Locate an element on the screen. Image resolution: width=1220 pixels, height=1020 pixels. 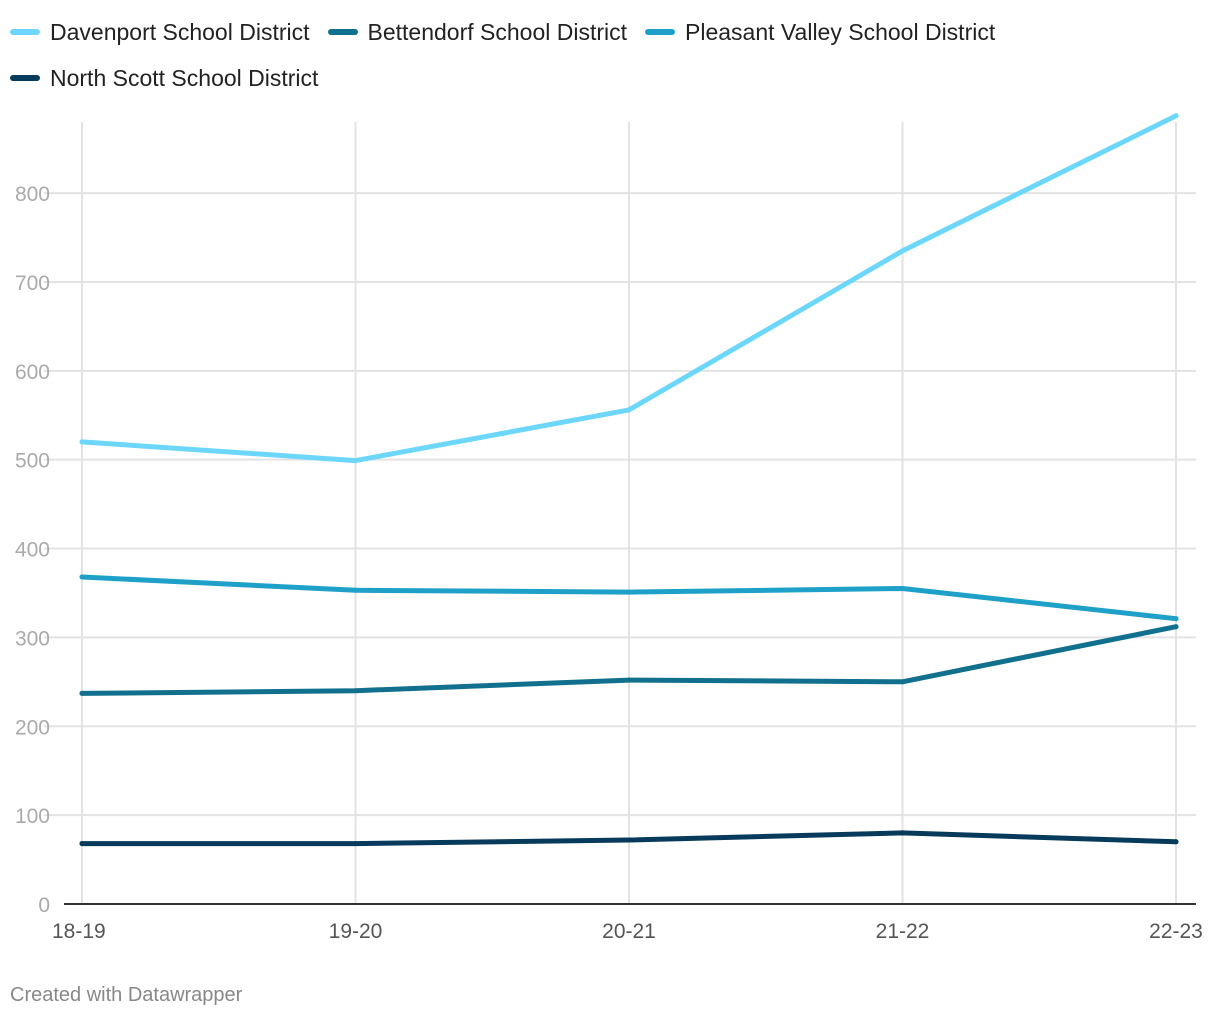
x-tick-label: 18-19 is located at coordinates (79, 931).